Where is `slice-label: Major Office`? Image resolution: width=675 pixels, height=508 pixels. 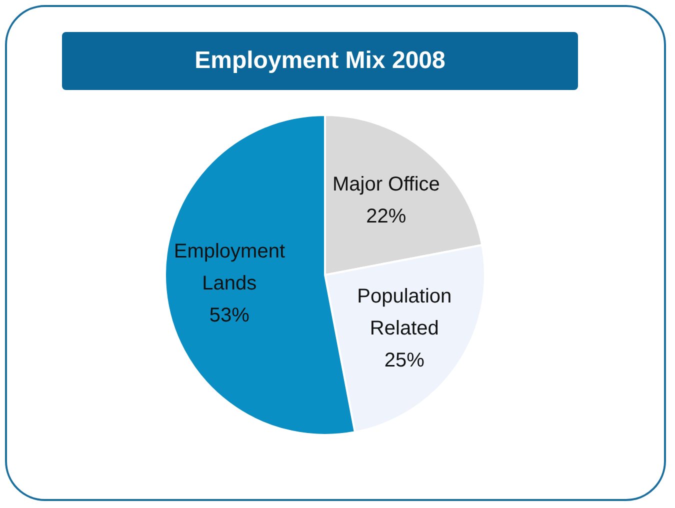
slice-label: Major Office is located at coordinates (386, 185).